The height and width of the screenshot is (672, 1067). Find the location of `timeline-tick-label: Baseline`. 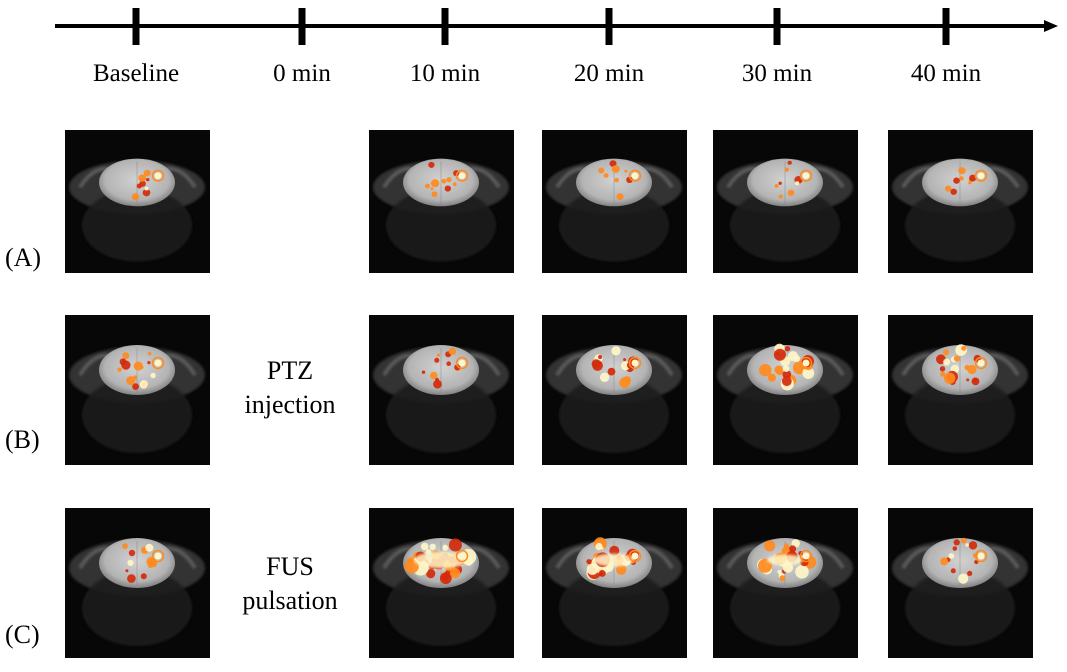

timeline-tick-label: Baseline is located at coordinates (136, 73).